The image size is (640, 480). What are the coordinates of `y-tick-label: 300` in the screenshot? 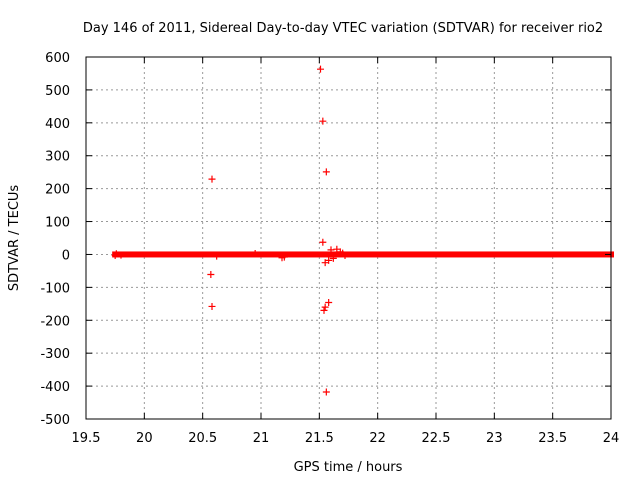 It's located at (57, 157).